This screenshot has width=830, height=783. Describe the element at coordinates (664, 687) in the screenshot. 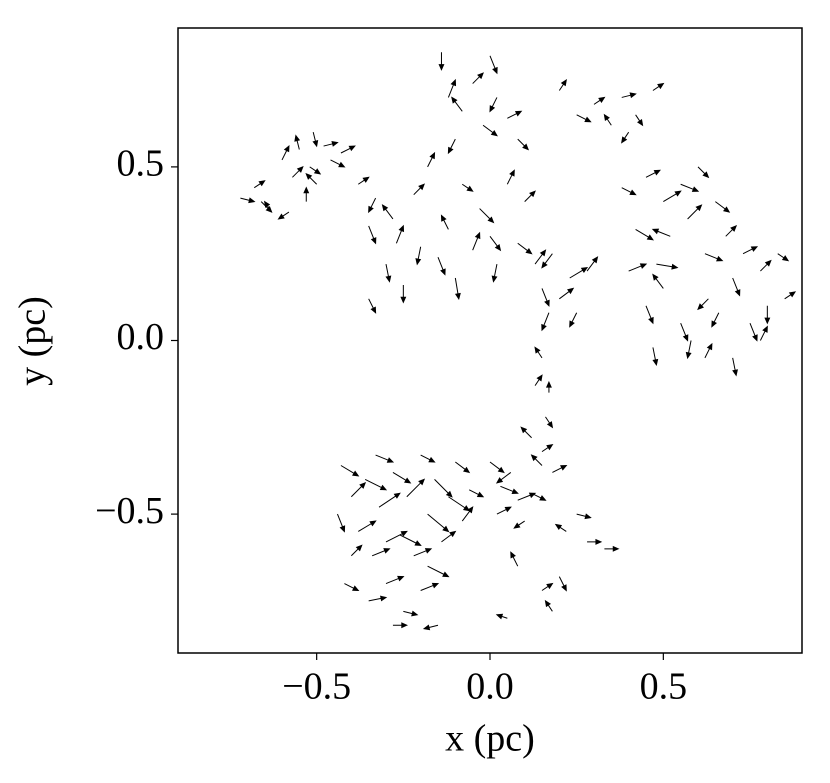

I see `x-tick-label: 0.5` at that location.